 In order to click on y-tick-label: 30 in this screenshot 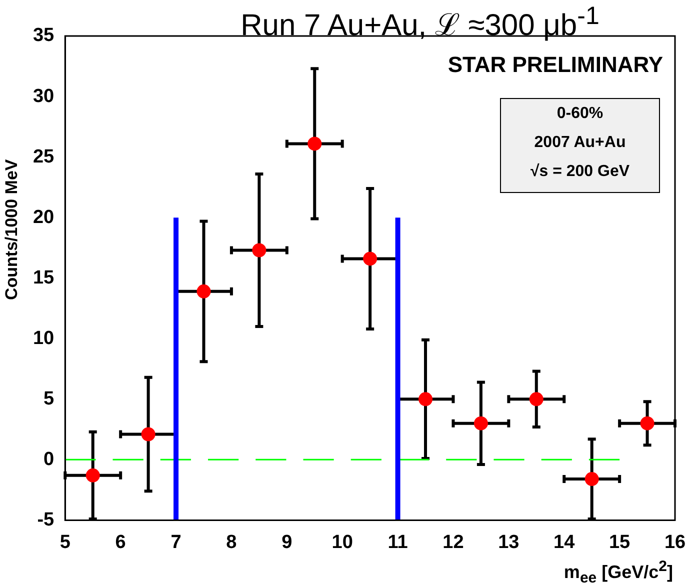, I will do `click(43, 96)`.